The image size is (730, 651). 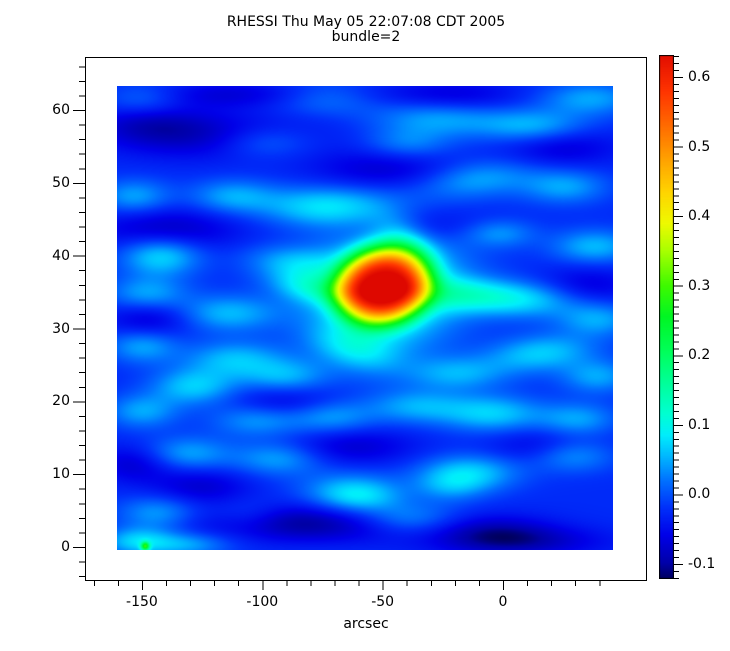 What do you see at coordinates (699, 355) in the screenshot?
I see `colorbar-tick-label: 0.2` at bounding box center [699, 355].